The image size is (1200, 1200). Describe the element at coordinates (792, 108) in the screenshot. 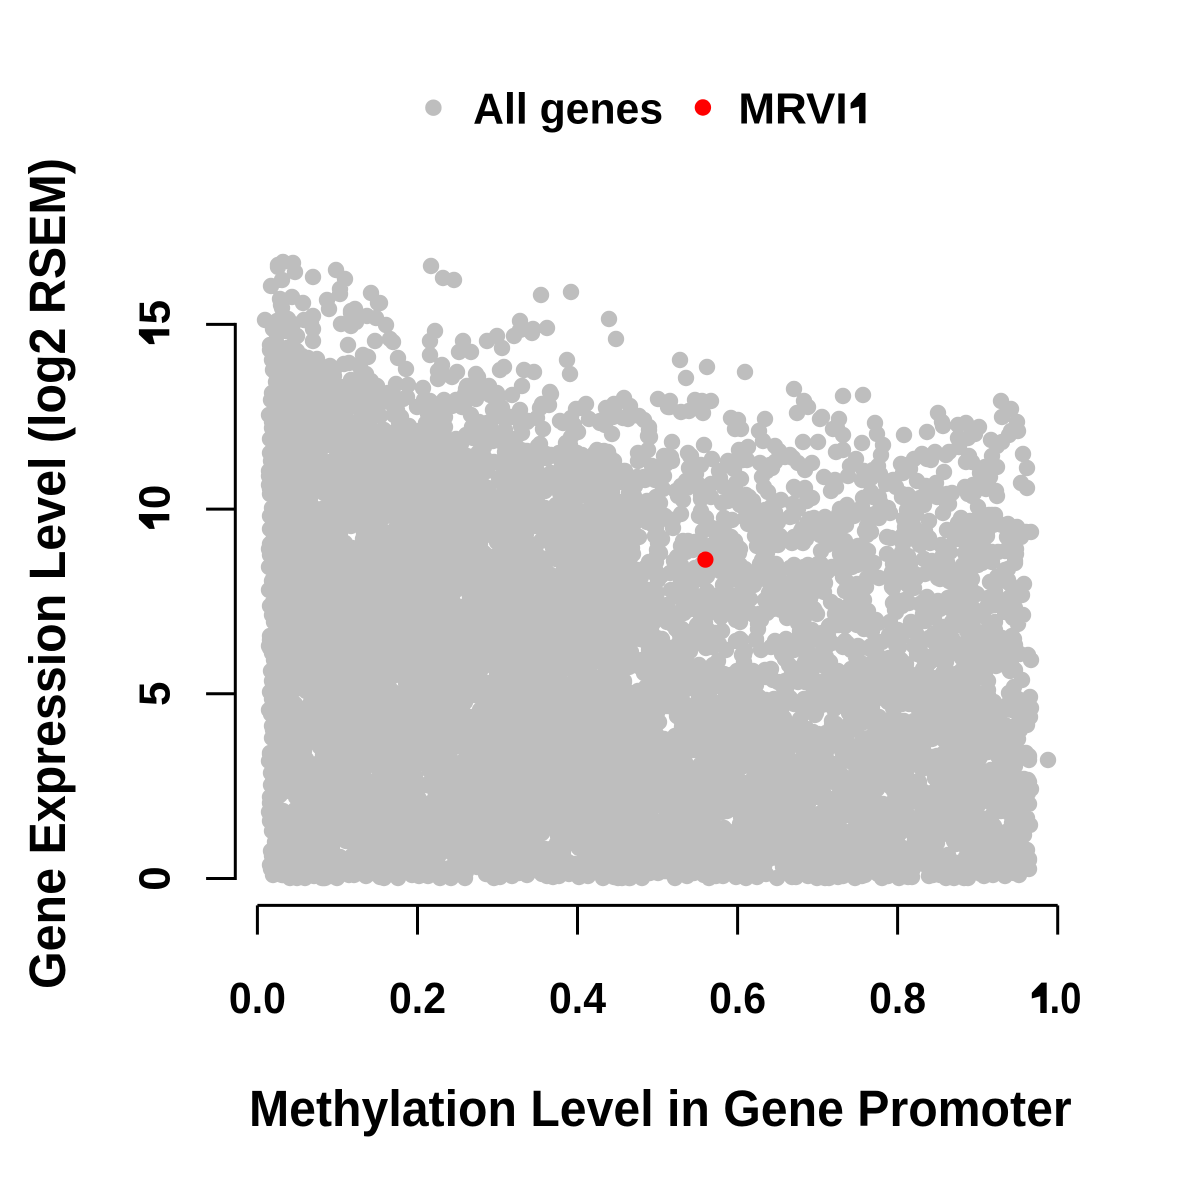

I see `svg-text: MRVI` at that location.